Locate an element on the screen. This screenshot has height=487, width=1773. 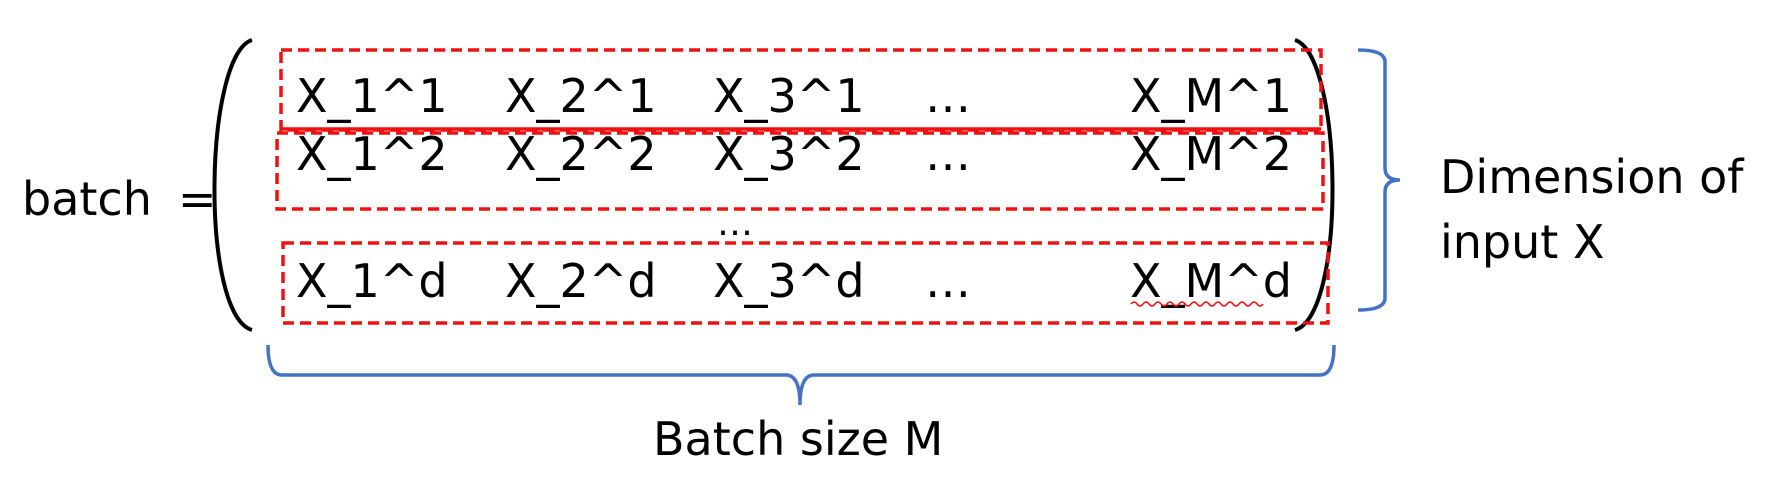
dimension-brace is located at coordinates (1379, 180).